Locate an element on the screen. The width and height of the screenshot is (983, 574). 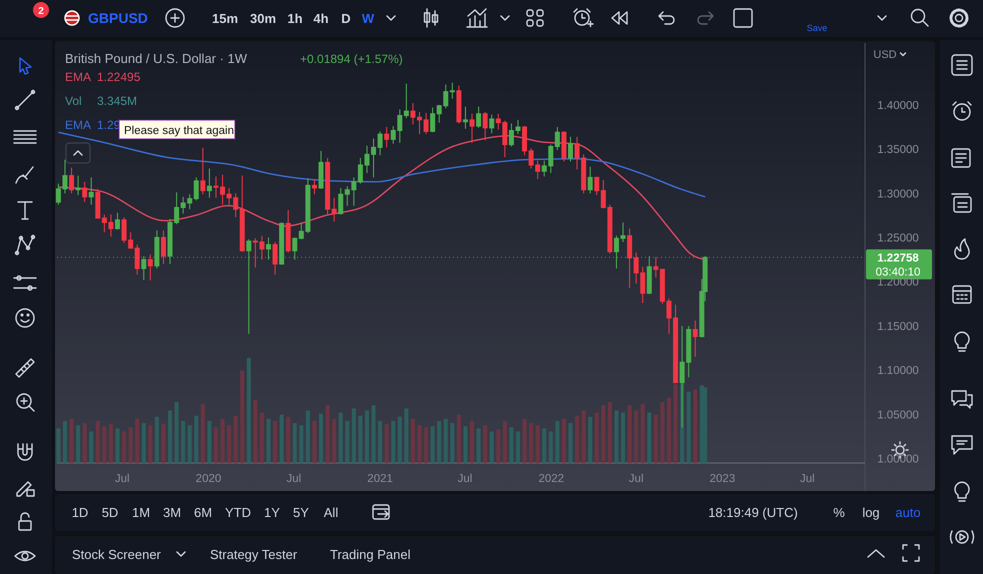
text: auto is located at coordinates (908, 512).